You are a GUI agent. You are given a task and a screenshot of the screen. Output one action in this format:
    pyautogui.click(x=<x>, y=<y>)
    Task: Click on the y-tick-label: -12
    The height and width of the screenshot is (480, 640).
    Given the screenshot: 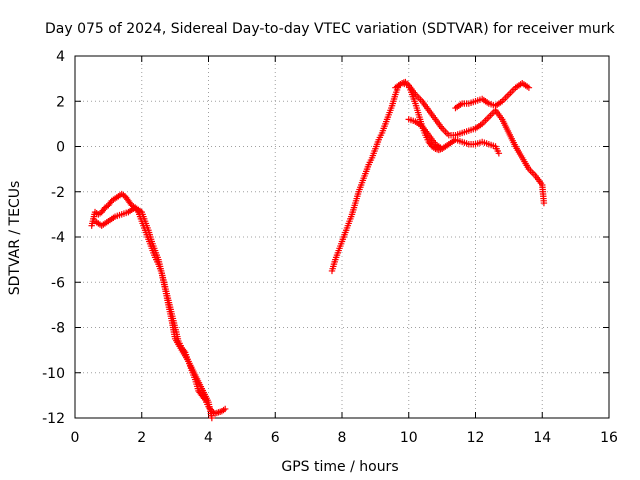 What is the action you would take?
    pyautogui.click(x=53, y=419)
    